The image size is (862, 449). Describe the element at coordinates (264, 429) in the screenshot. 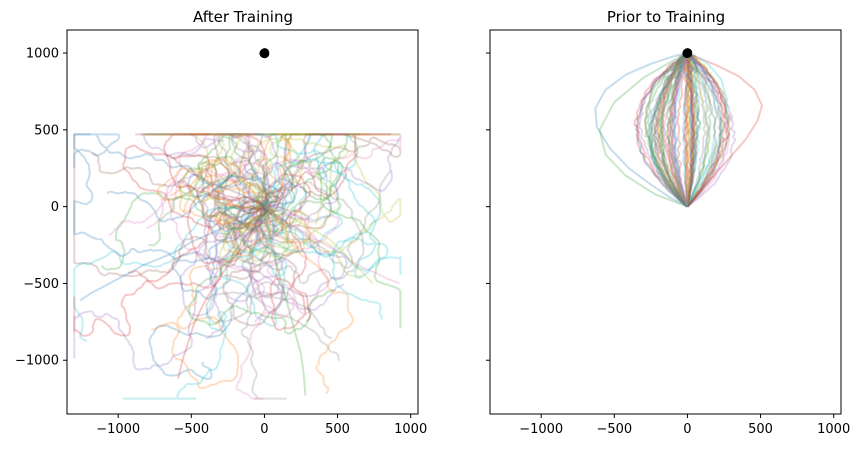

I see `x-tick-label: 0` at that location.